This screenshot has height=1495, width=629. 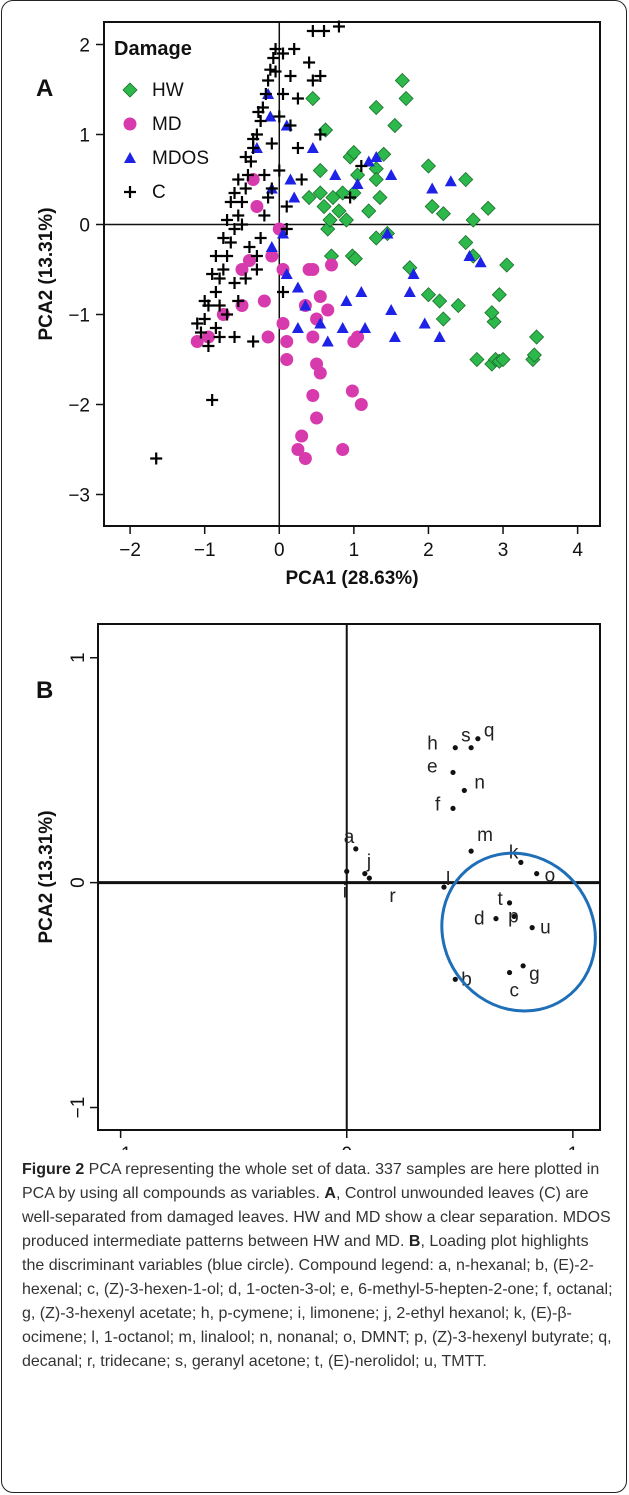 What do you see at coordinates (159, 192) in the screenshot?
I see `legend-label-c: C` at bounding box center [159, 192].